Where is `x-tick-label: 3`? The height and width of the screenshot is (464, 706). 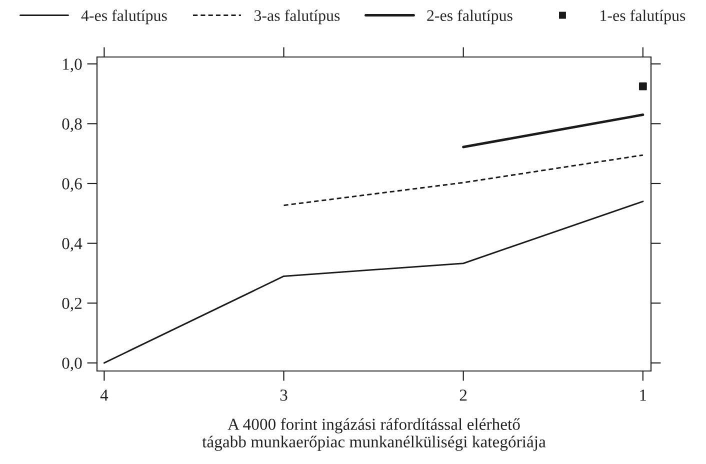
x-tick-label: 3 is located at coordinates (284, 395).